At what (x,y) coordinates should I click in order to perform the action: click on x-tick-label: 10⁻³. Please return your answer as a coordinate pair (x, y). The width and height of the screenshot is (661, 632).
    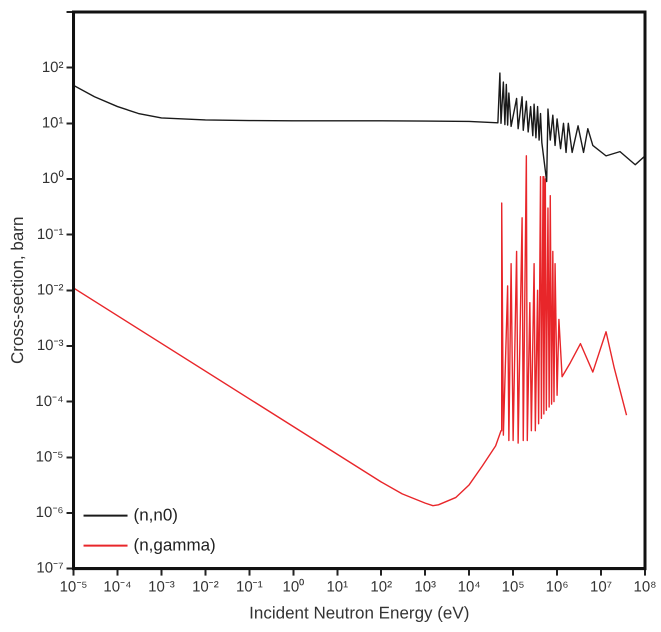
    Looking at the image, I should click on (161, 587).